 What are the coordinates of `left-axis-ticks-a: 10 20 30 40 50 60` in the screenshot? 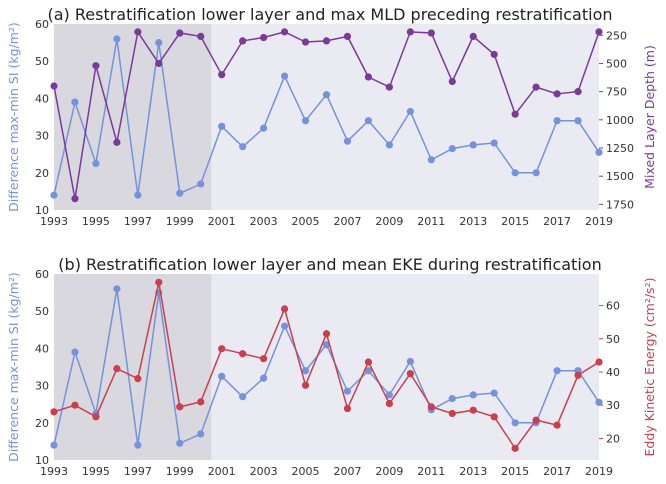 It's located at (42, 117).